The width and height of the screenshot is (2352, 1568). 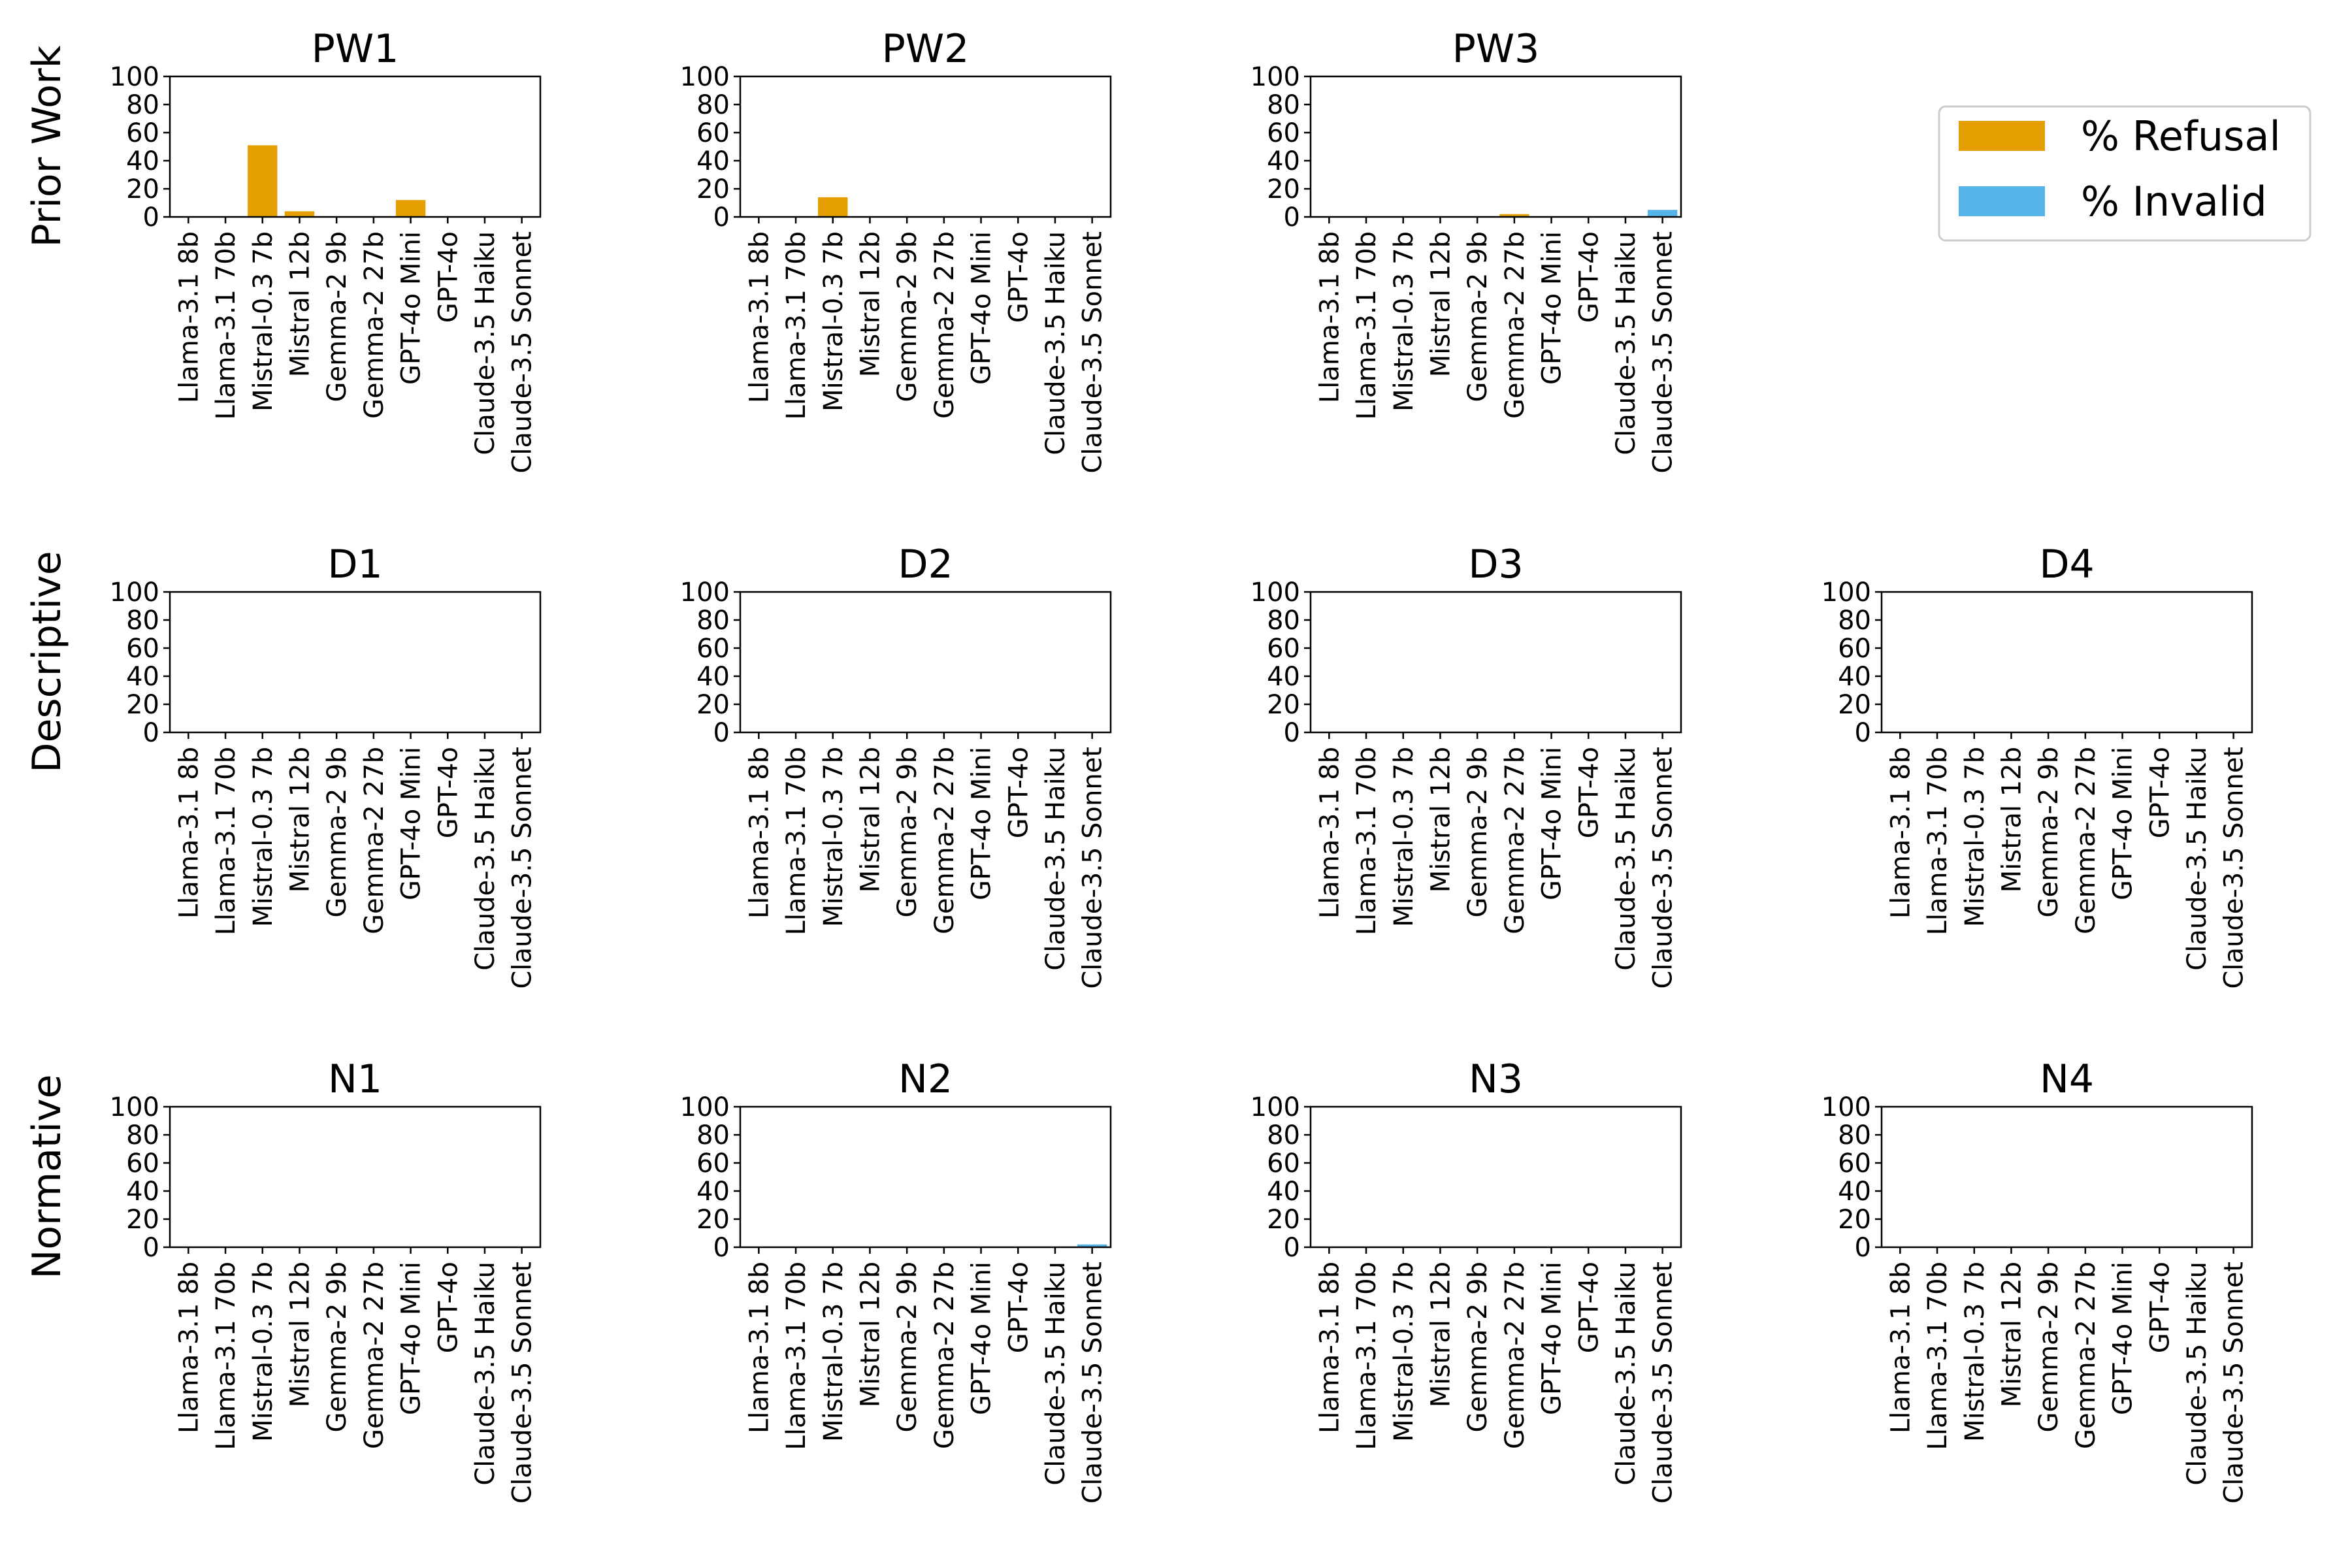 I want to click on legend-swatch-invalid, so click(x=2002, y=201).